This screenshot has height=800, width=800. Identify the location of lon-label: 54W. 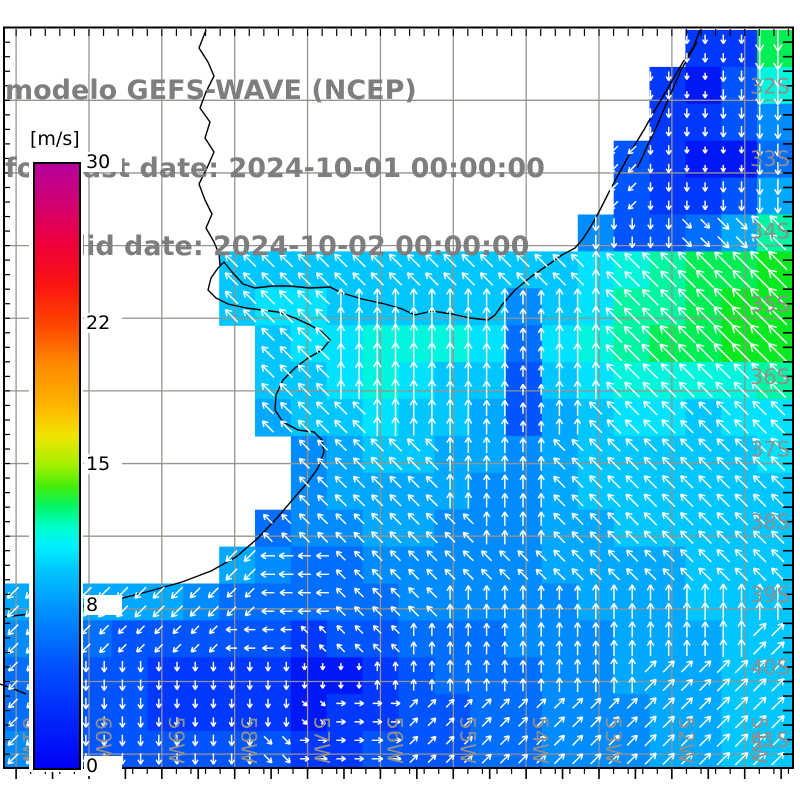
(540, 741).